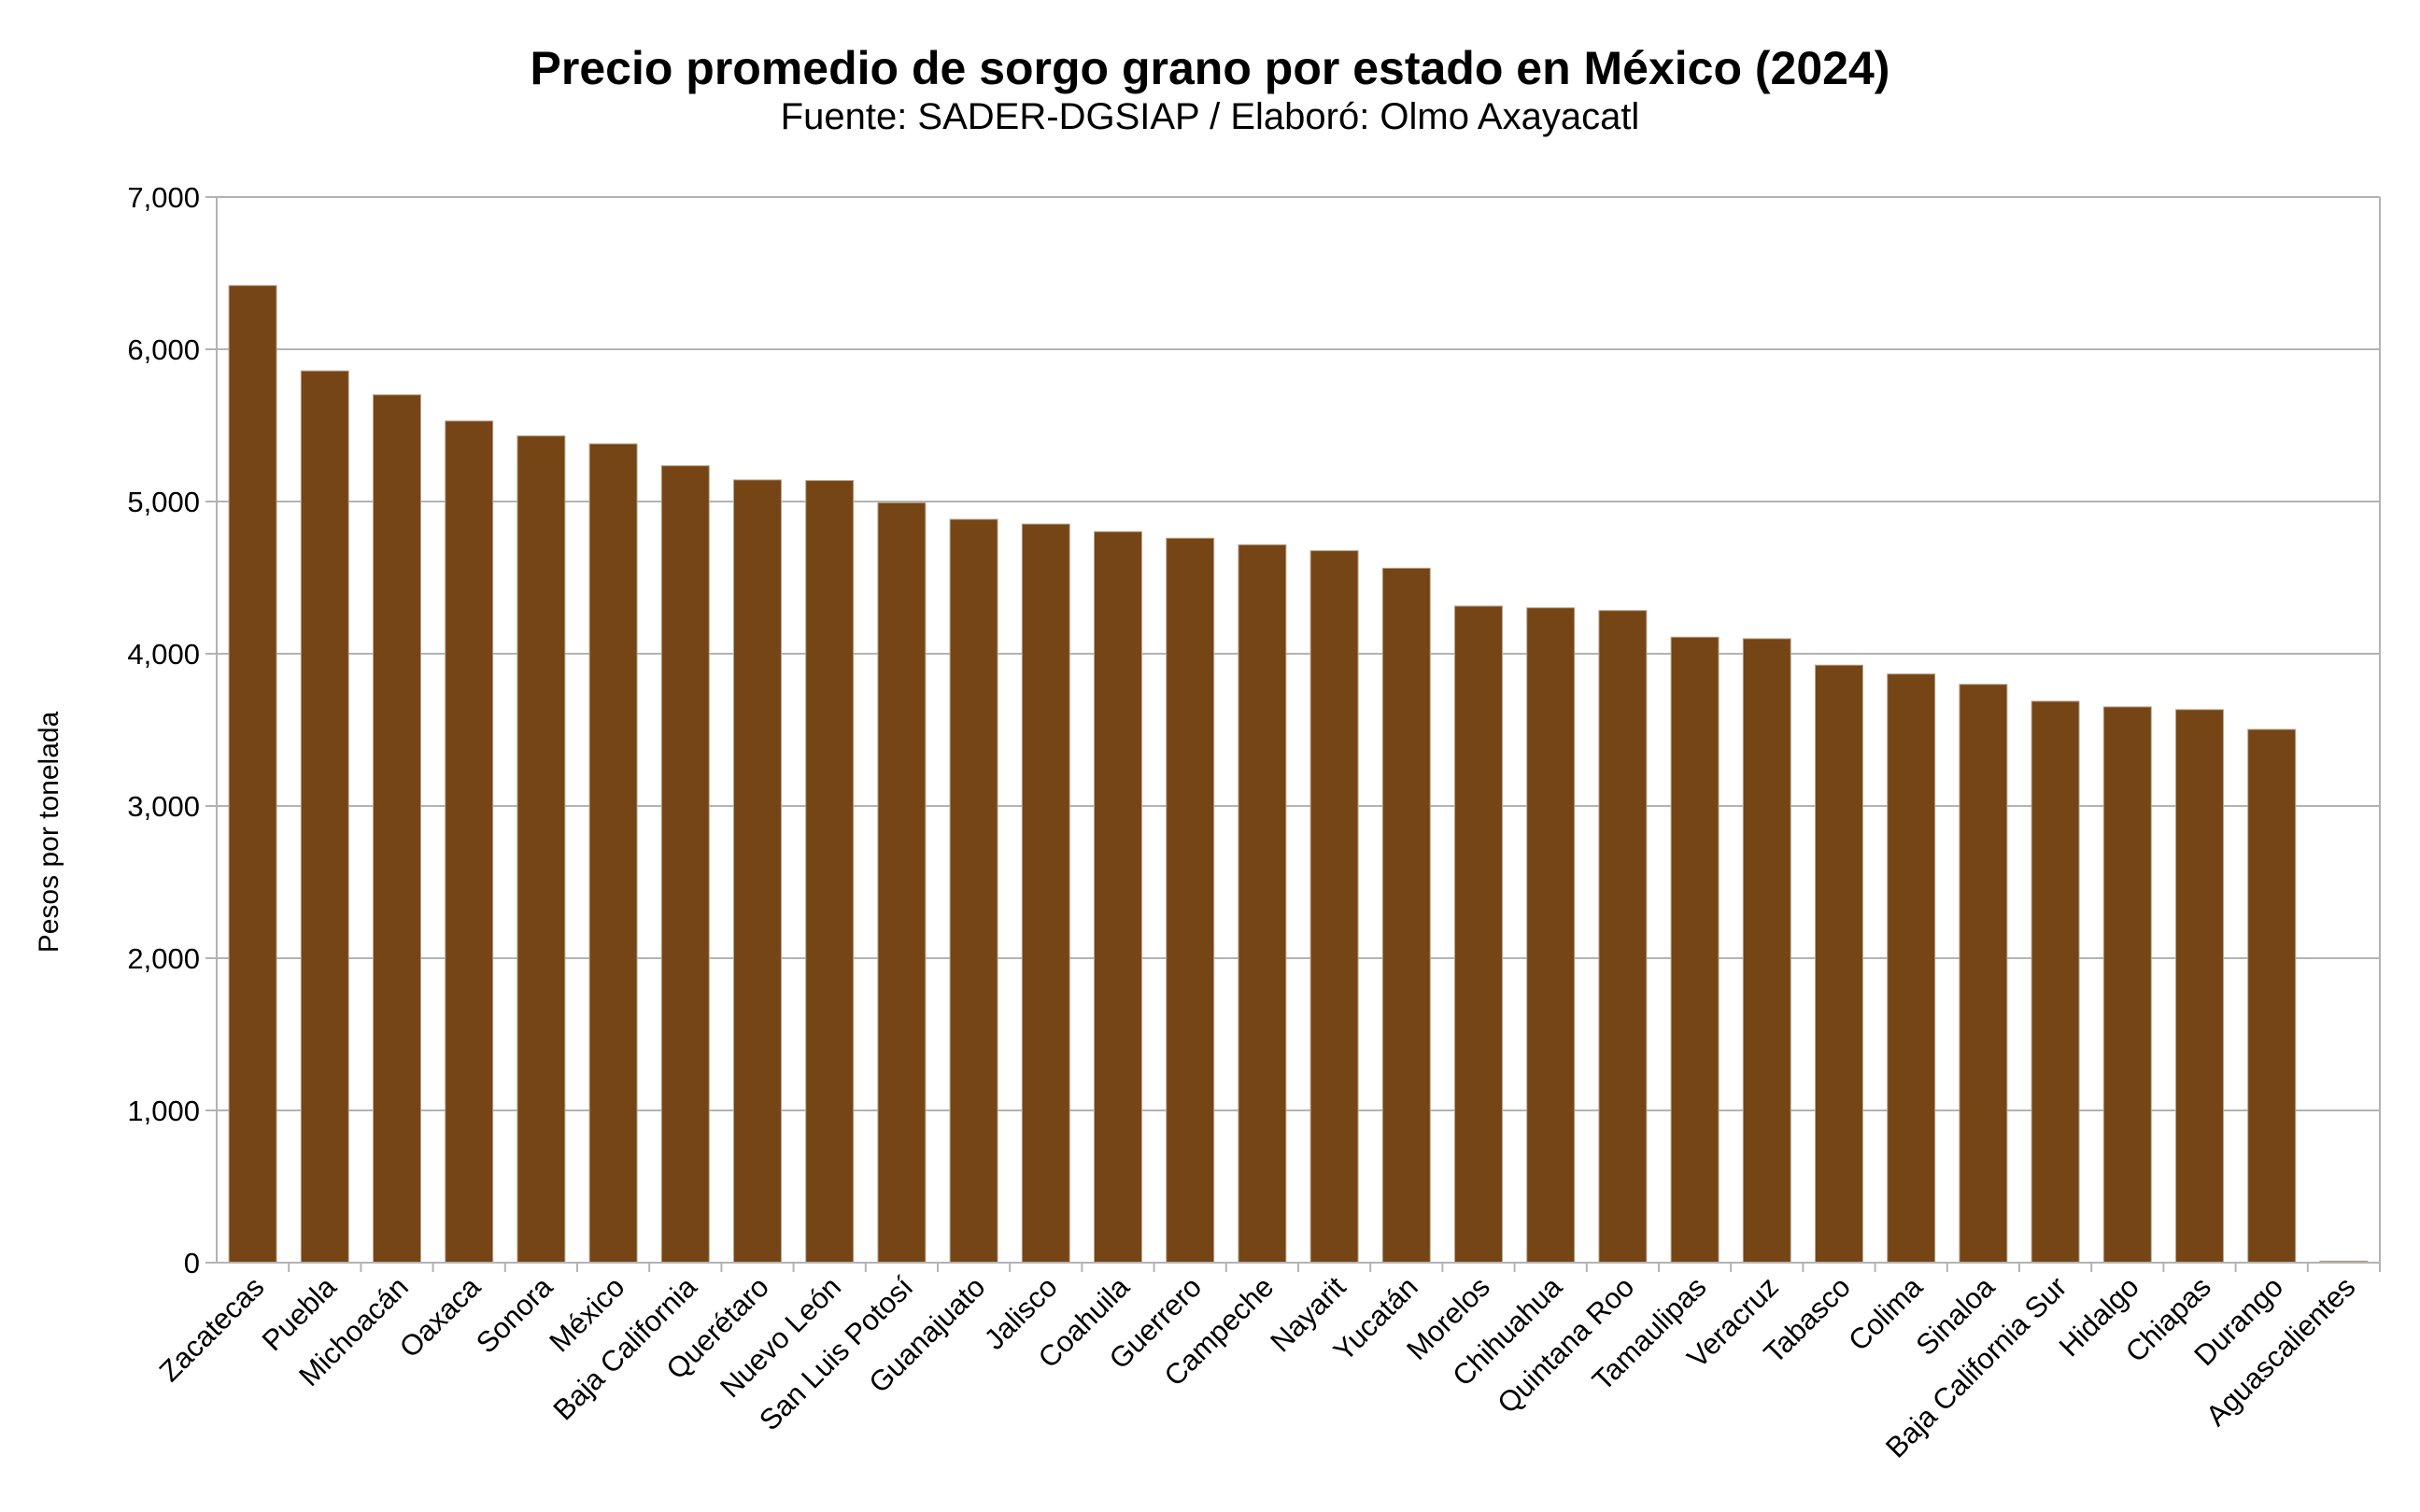 The width and height of the screenshot is (2420, 1512). I want to click on bar-puebla, so click(324, 817).